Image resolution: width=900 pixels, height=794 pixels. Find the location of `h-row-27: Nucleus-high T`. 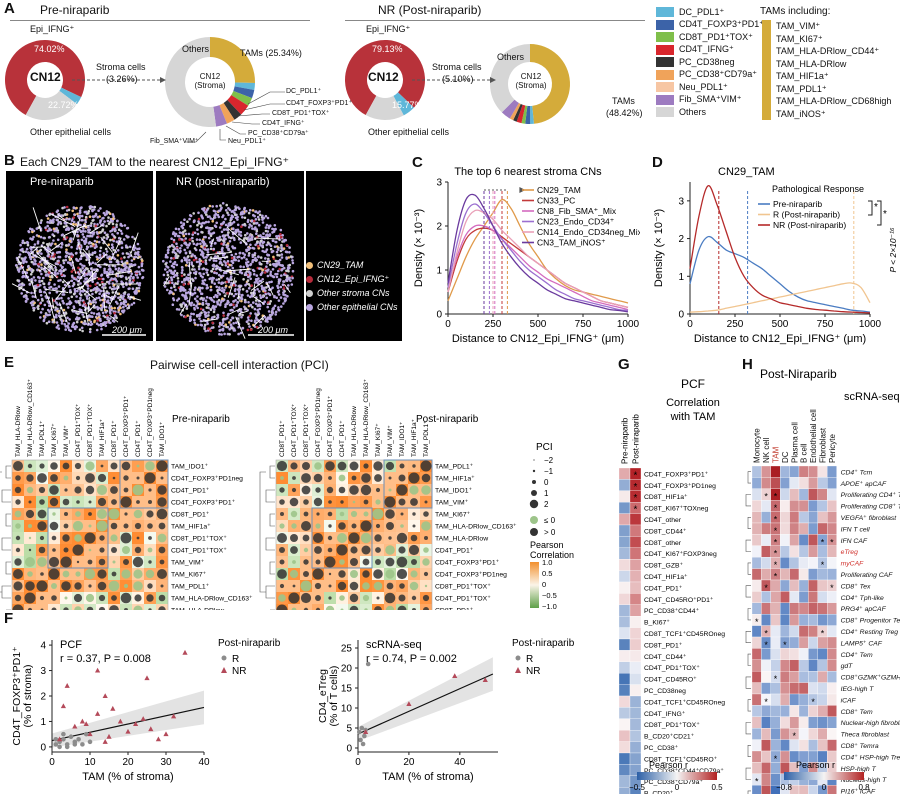

h-row-27: Nucleus-high T is located at coordinates (864, 780).